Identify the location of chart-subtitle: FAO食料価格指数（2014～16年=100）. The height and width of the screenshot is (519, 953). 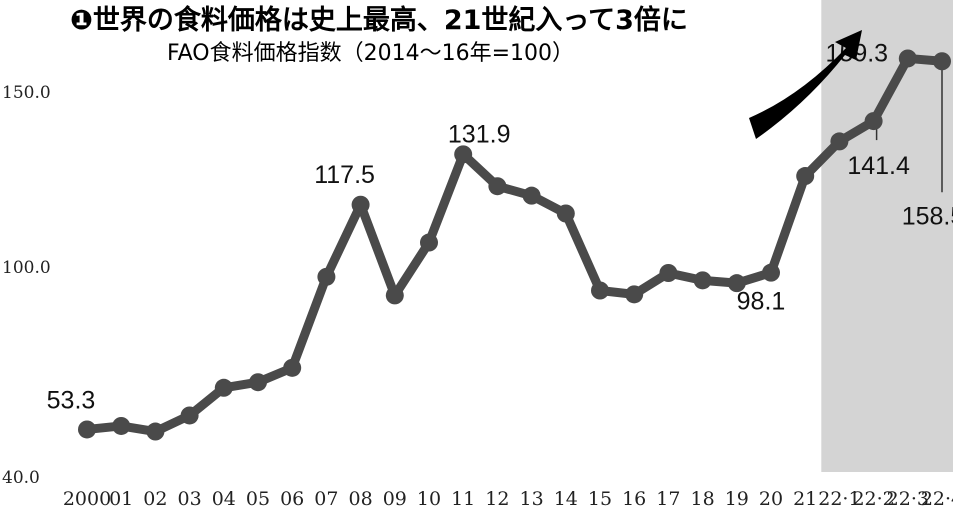
(370, 53).